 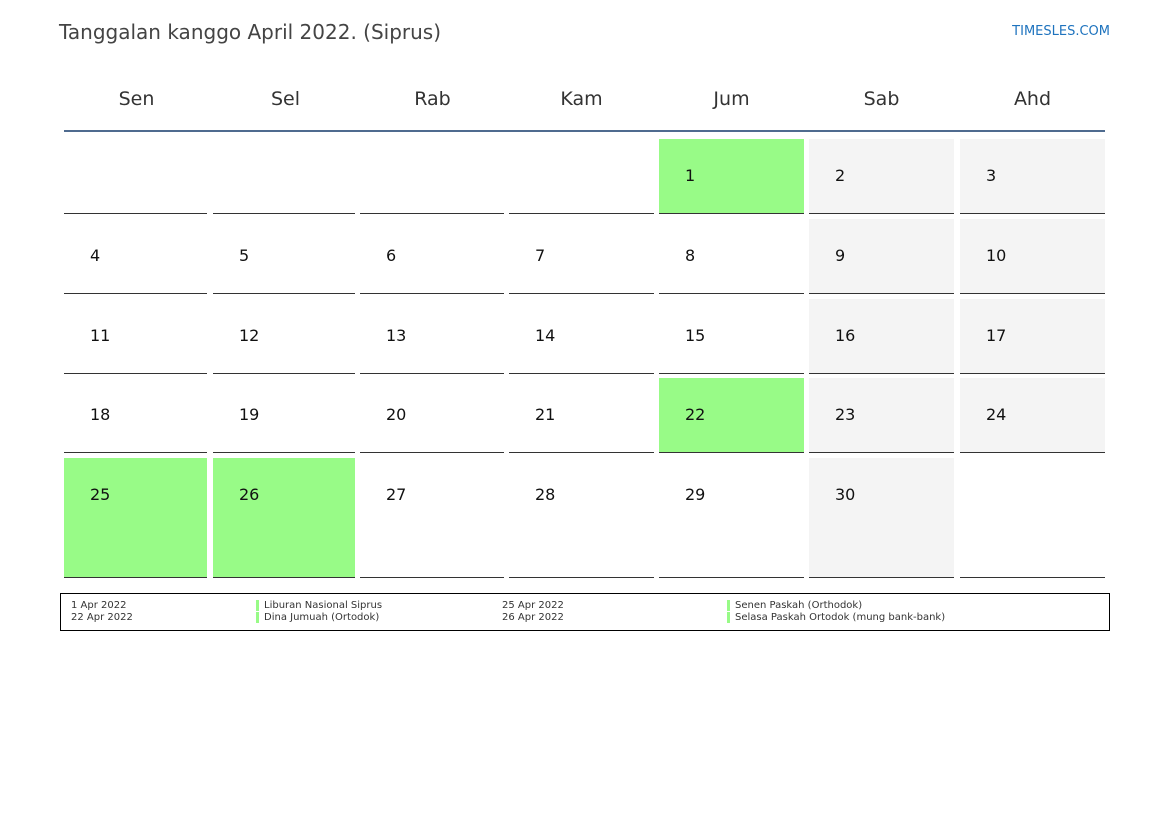 I want to click on weekday-sun: Ahd, so click(x=1032, y=99).